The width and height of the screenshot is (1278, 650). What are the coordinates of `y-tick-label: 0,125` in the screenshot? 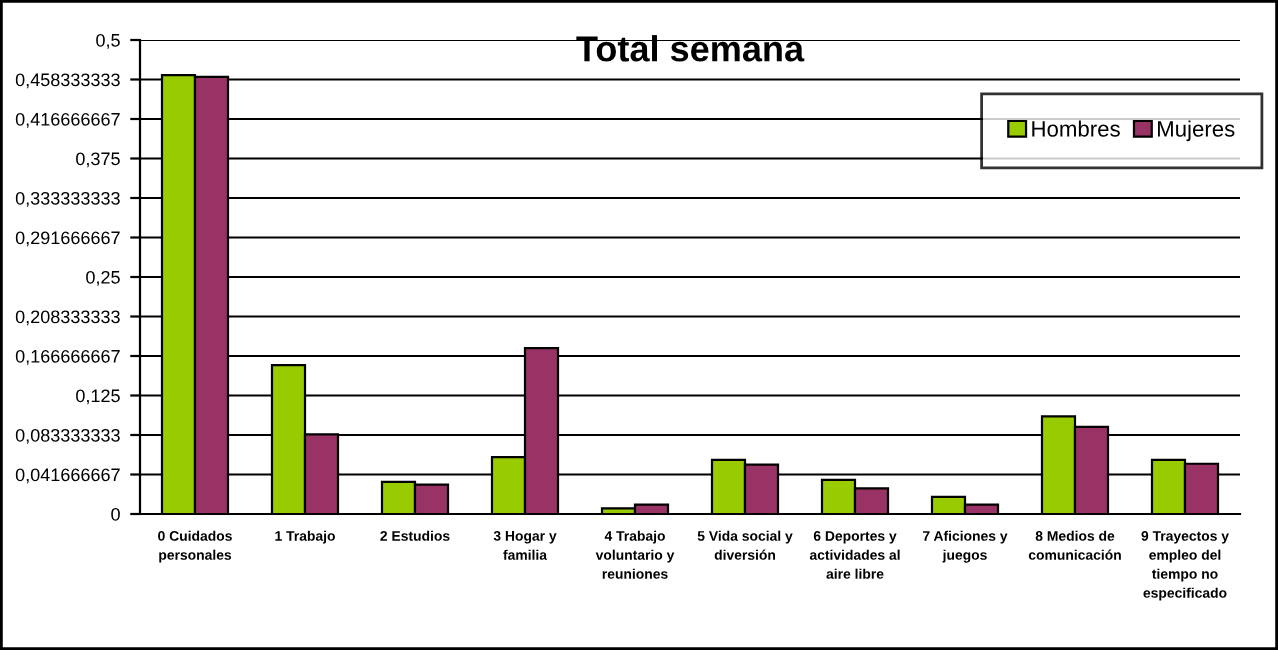 It's located at (98, 397).